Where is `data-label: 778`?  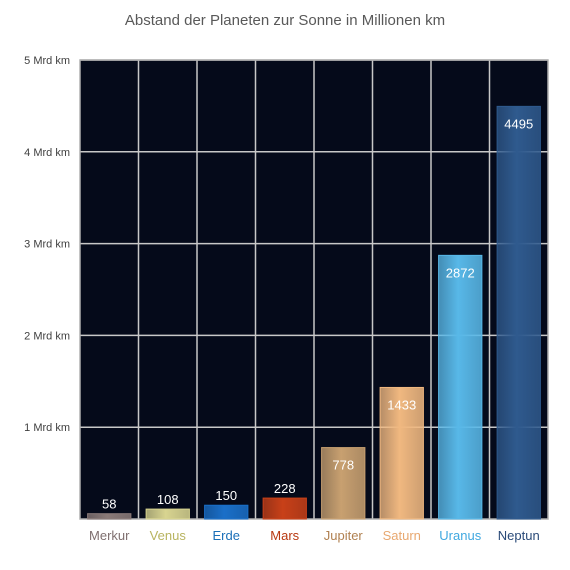 data-label: 778 is located at coordinates (343, 465).